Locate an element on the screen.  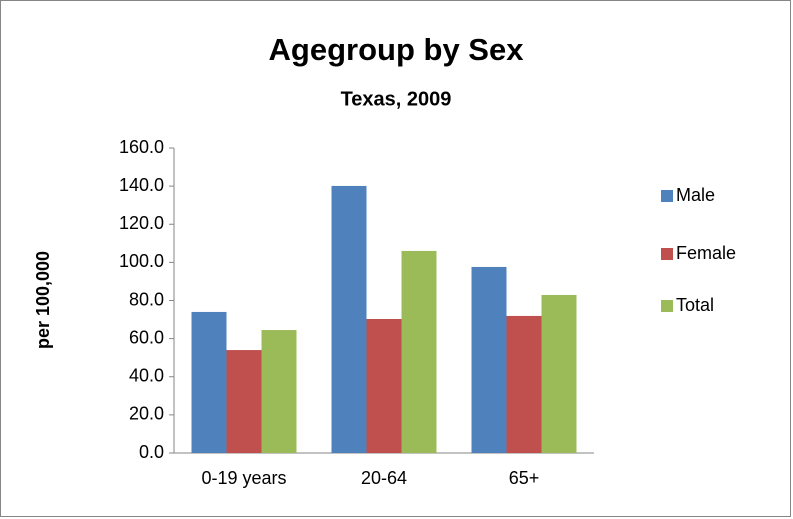
y-tick-label: 140.0 is located at coordinates (141, 185).